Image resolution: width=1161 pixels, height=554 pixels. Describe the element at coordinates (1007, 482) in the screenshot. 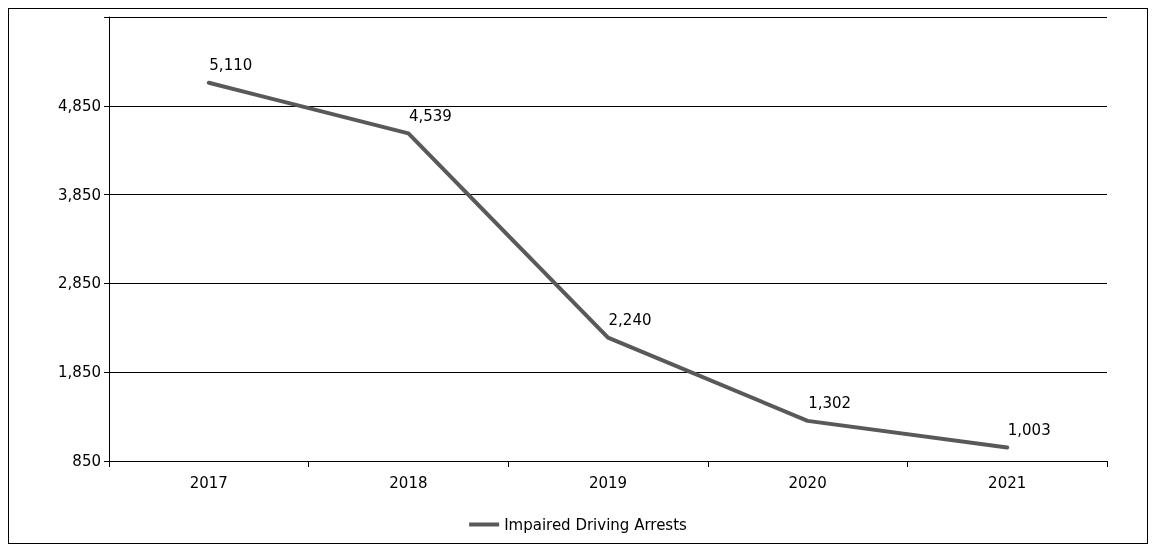

I see `x-tick-label: 2021` at that location.